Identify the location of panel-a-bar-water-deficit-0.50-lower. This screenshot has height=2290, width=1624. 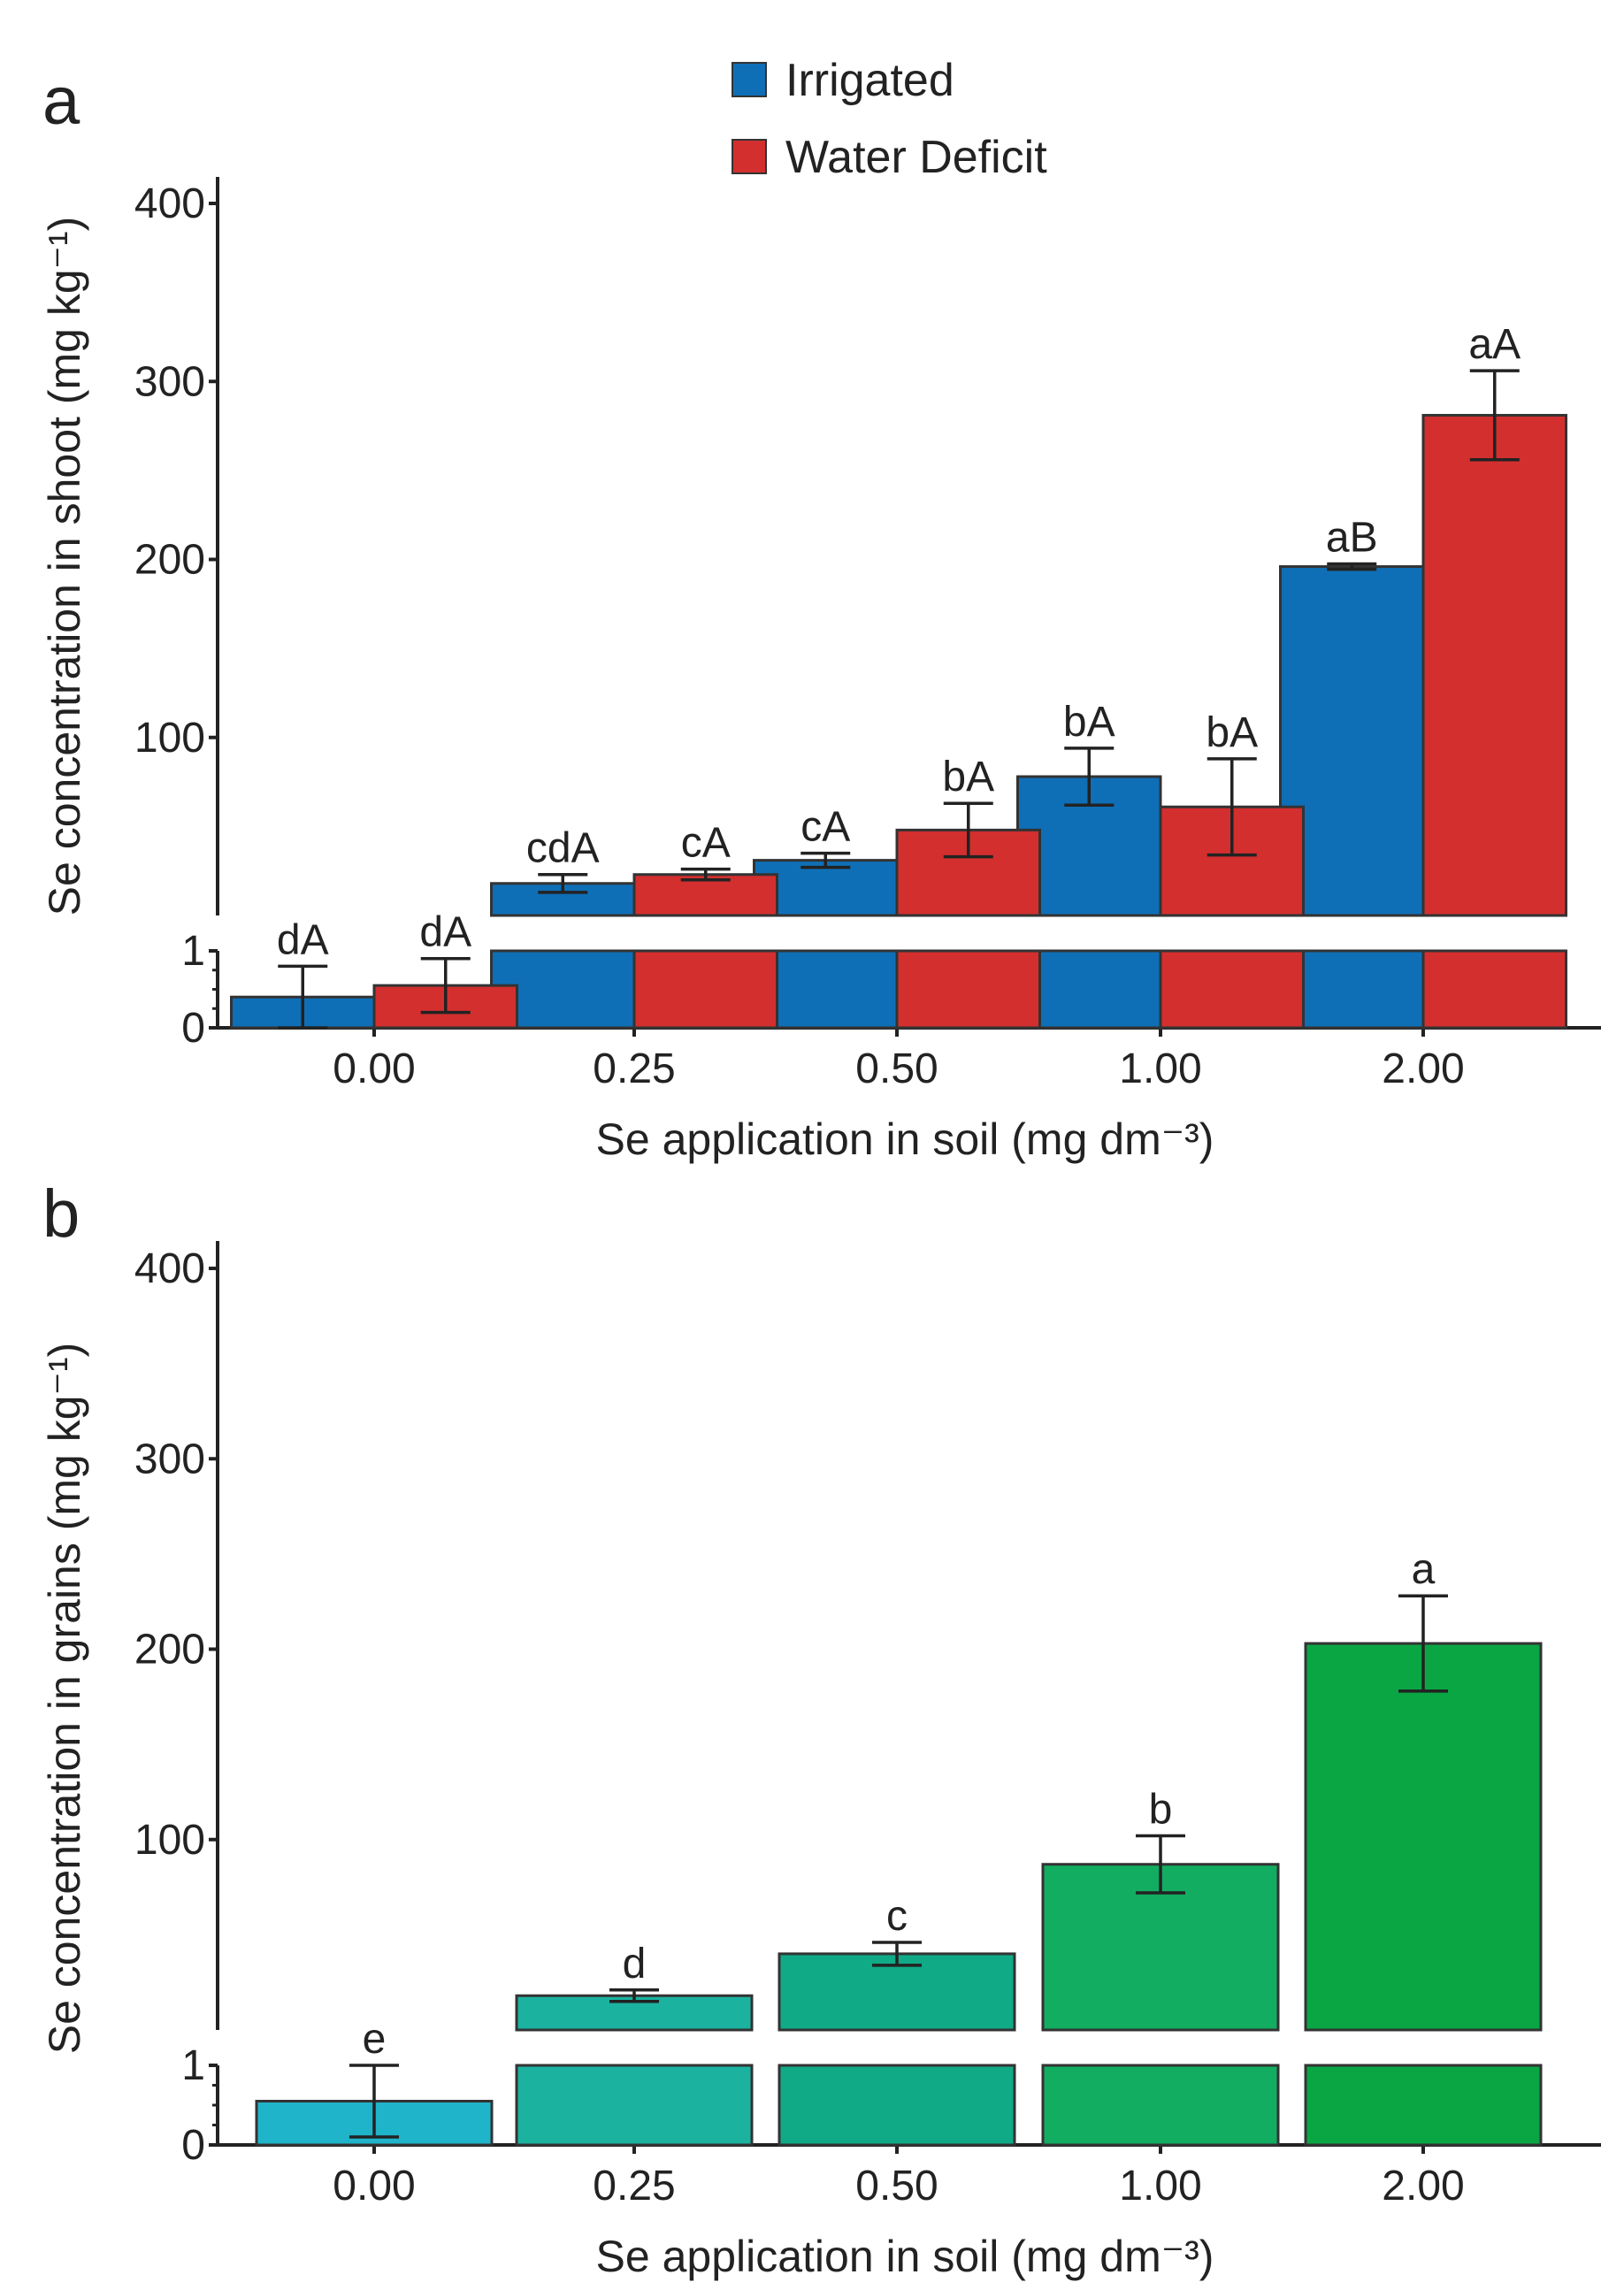
(968, 990).